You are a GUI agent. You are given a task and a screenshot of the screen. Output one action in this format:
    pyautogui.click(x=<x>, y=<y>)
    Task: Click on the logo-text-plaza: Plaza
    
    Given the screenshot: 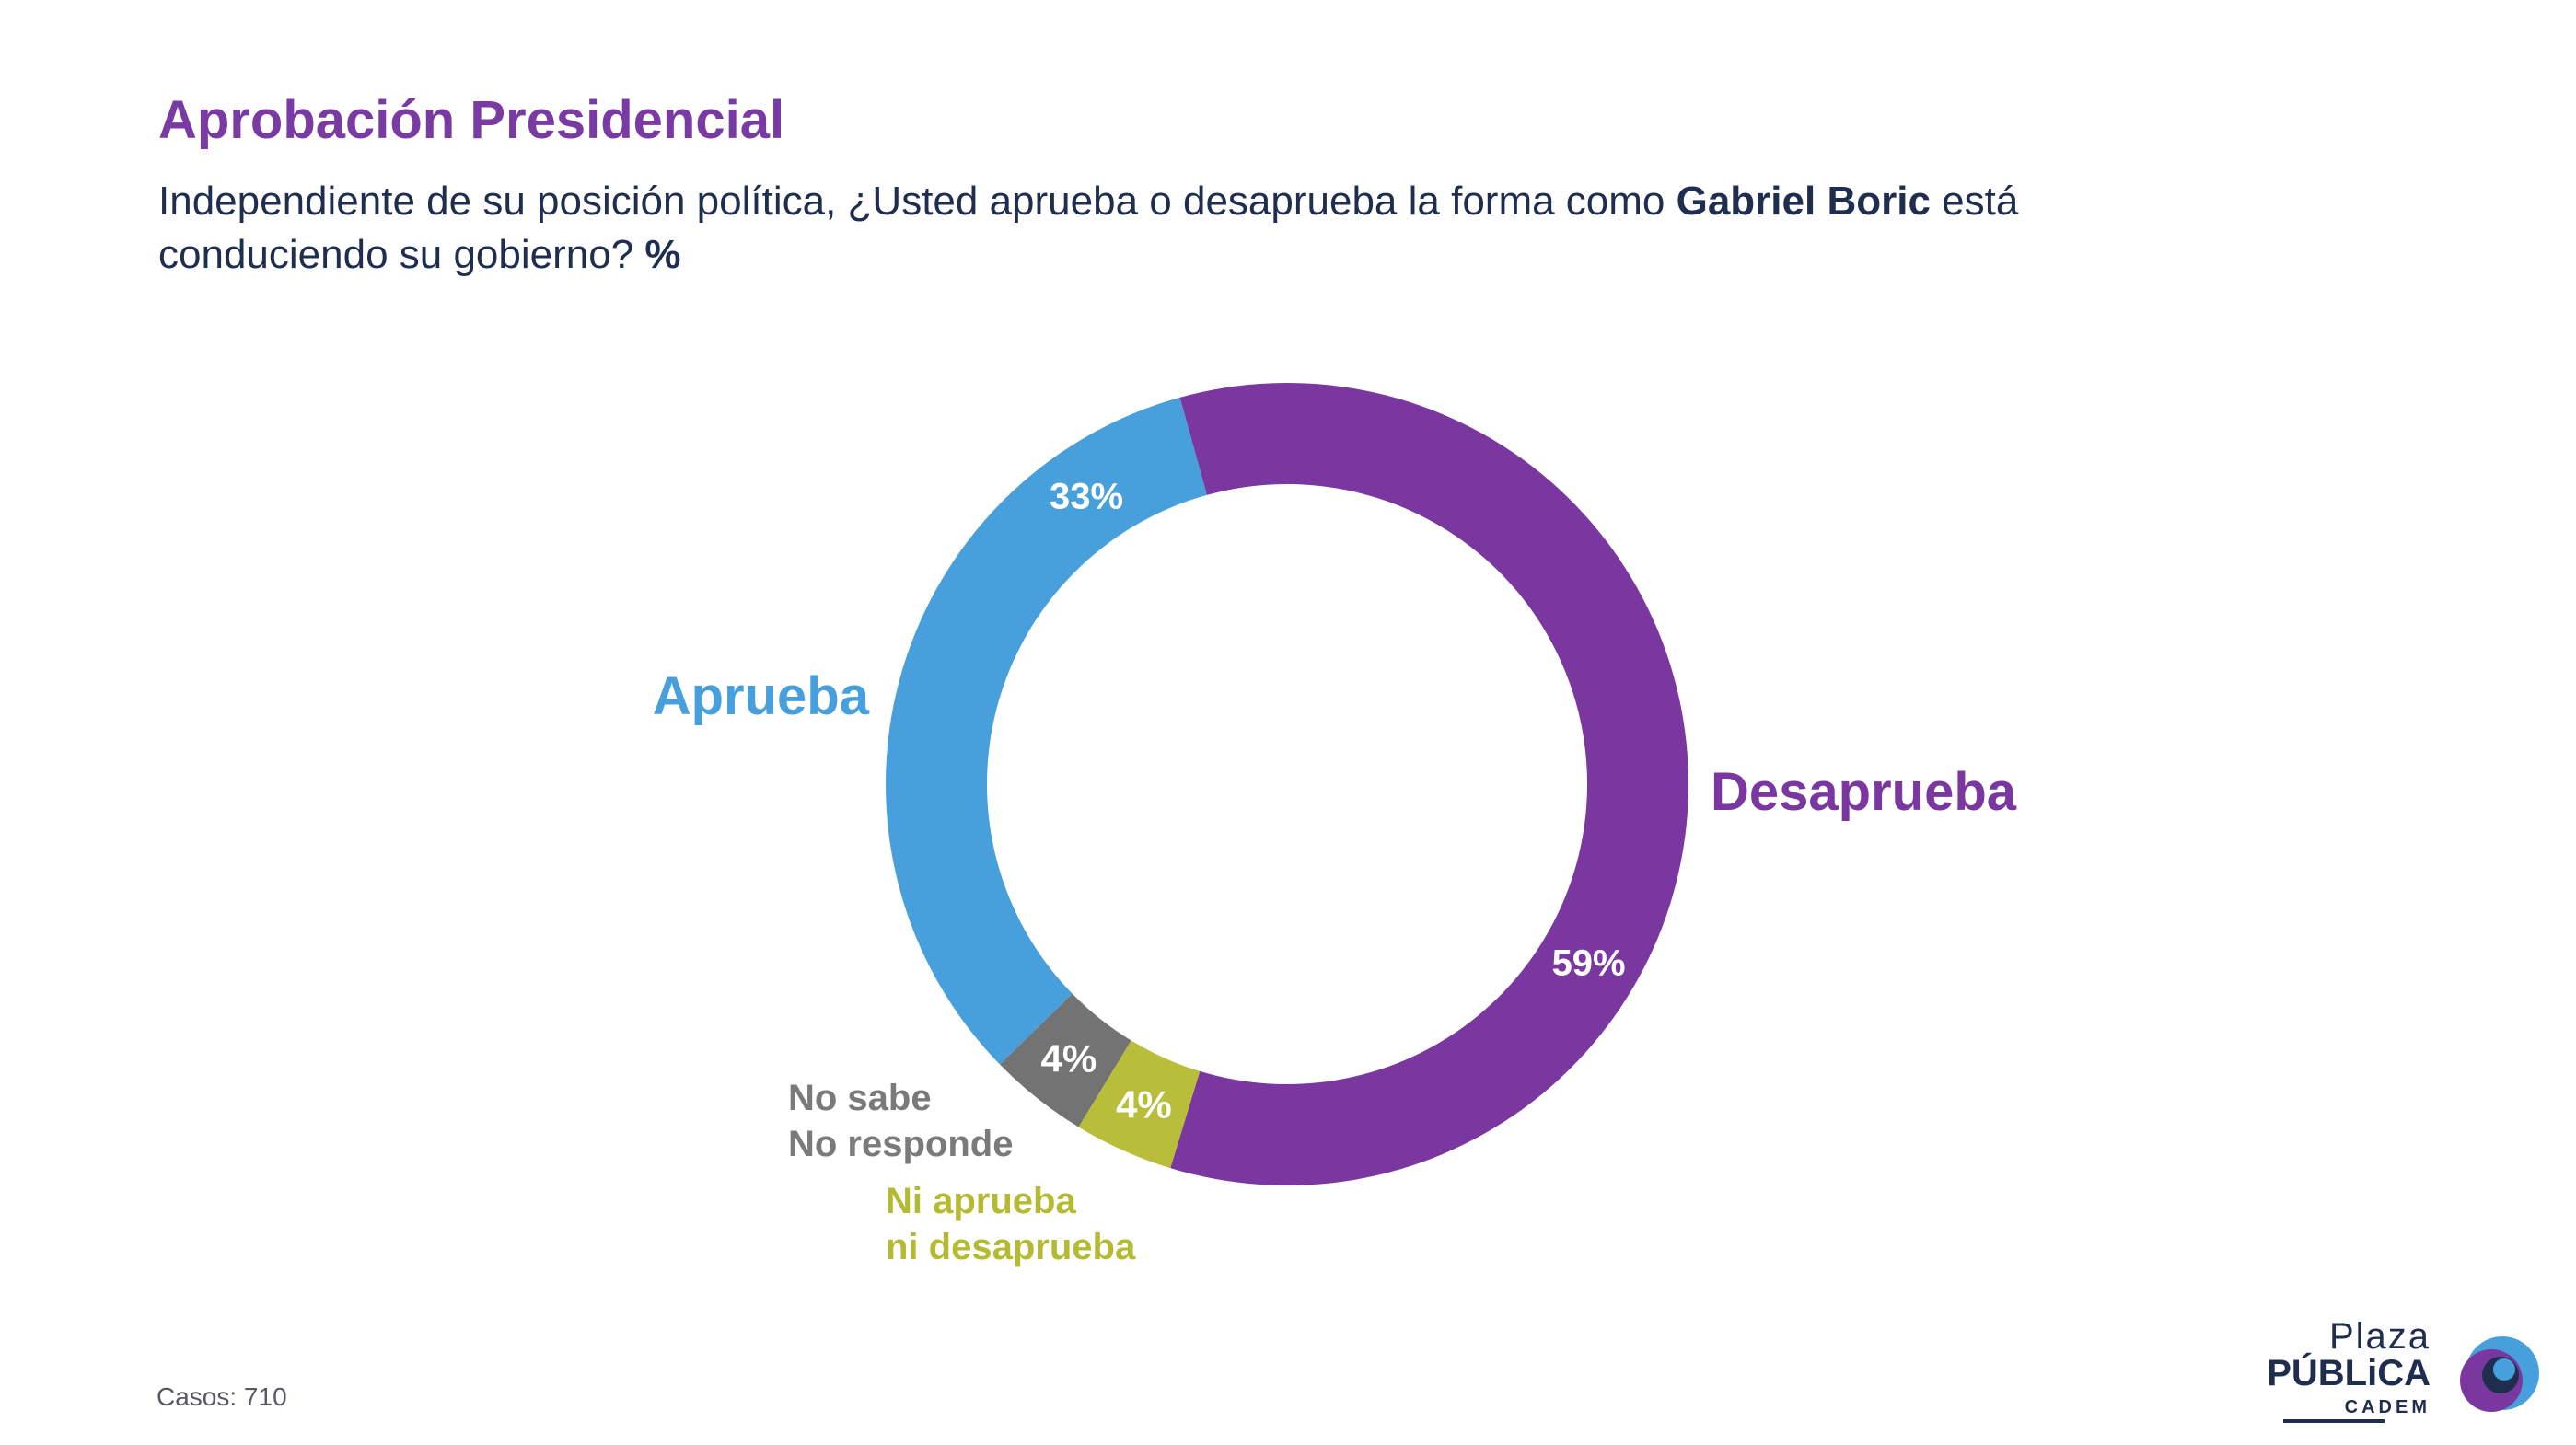 What is the action you would take?
    pyautogui.click(x=2379, y=1336)
    